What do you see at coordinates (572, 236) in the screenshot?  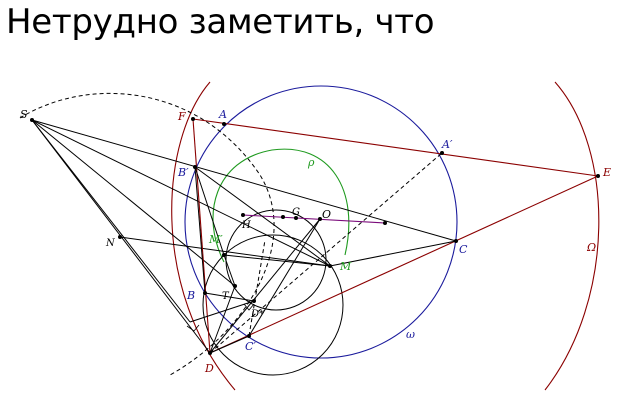 I see `circle-Omega-right-arc` at bounding box center [572, 236].